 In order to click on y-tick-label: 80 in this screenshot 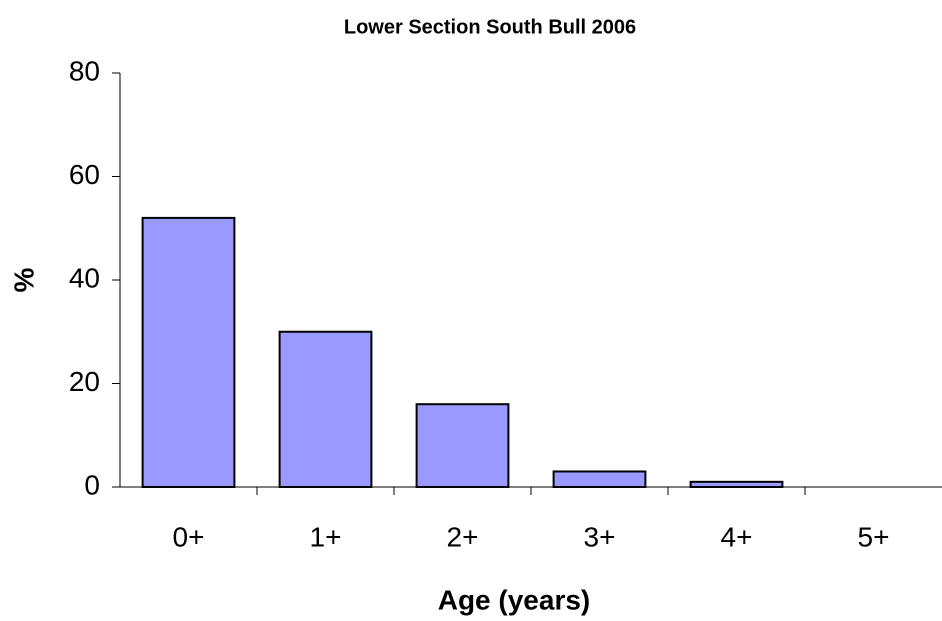, I will do `click(84, 70)`.